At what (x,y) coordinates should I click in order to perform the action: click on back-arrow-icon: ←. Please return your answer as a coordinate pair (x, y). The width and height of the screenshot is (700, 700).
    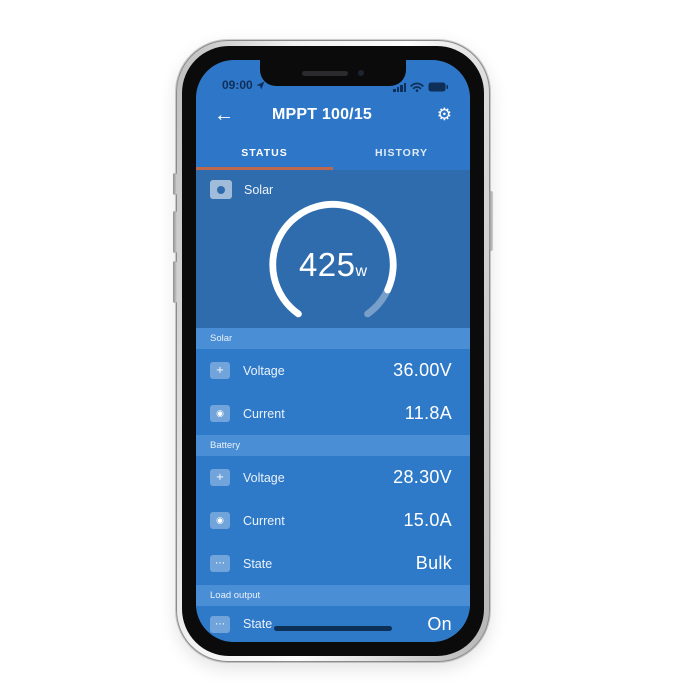
    Looking at the image, I should click on (224, 114).